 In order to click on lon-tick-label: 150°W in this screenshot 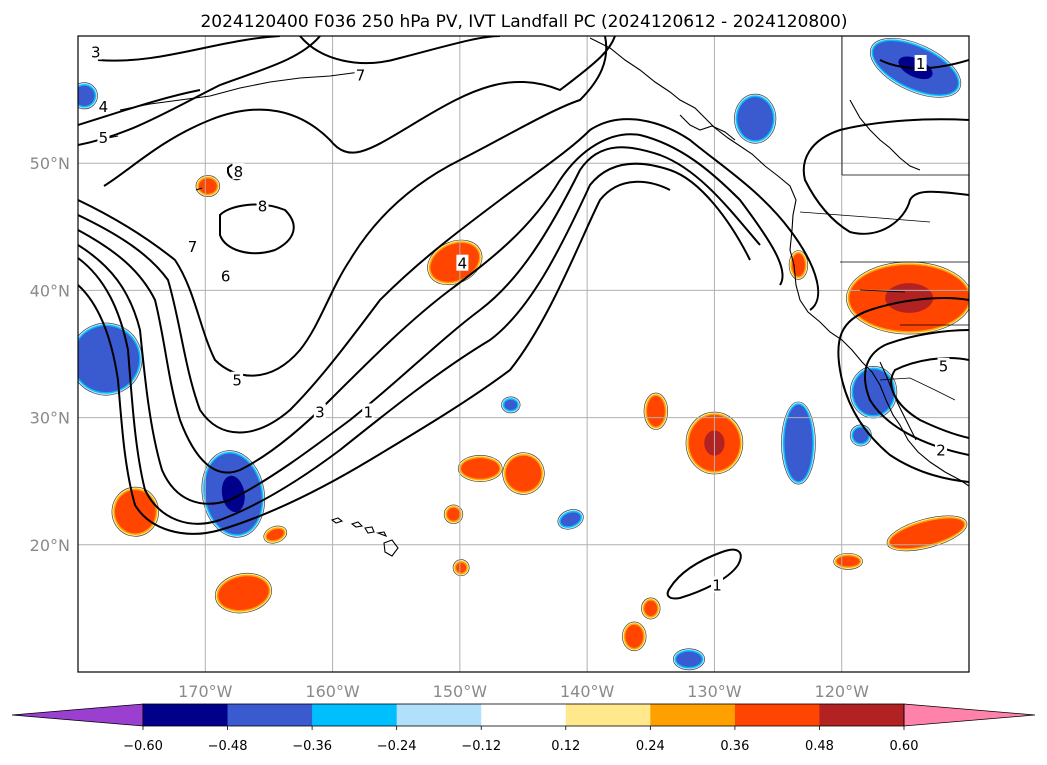, I will do `click(460, 691)`.